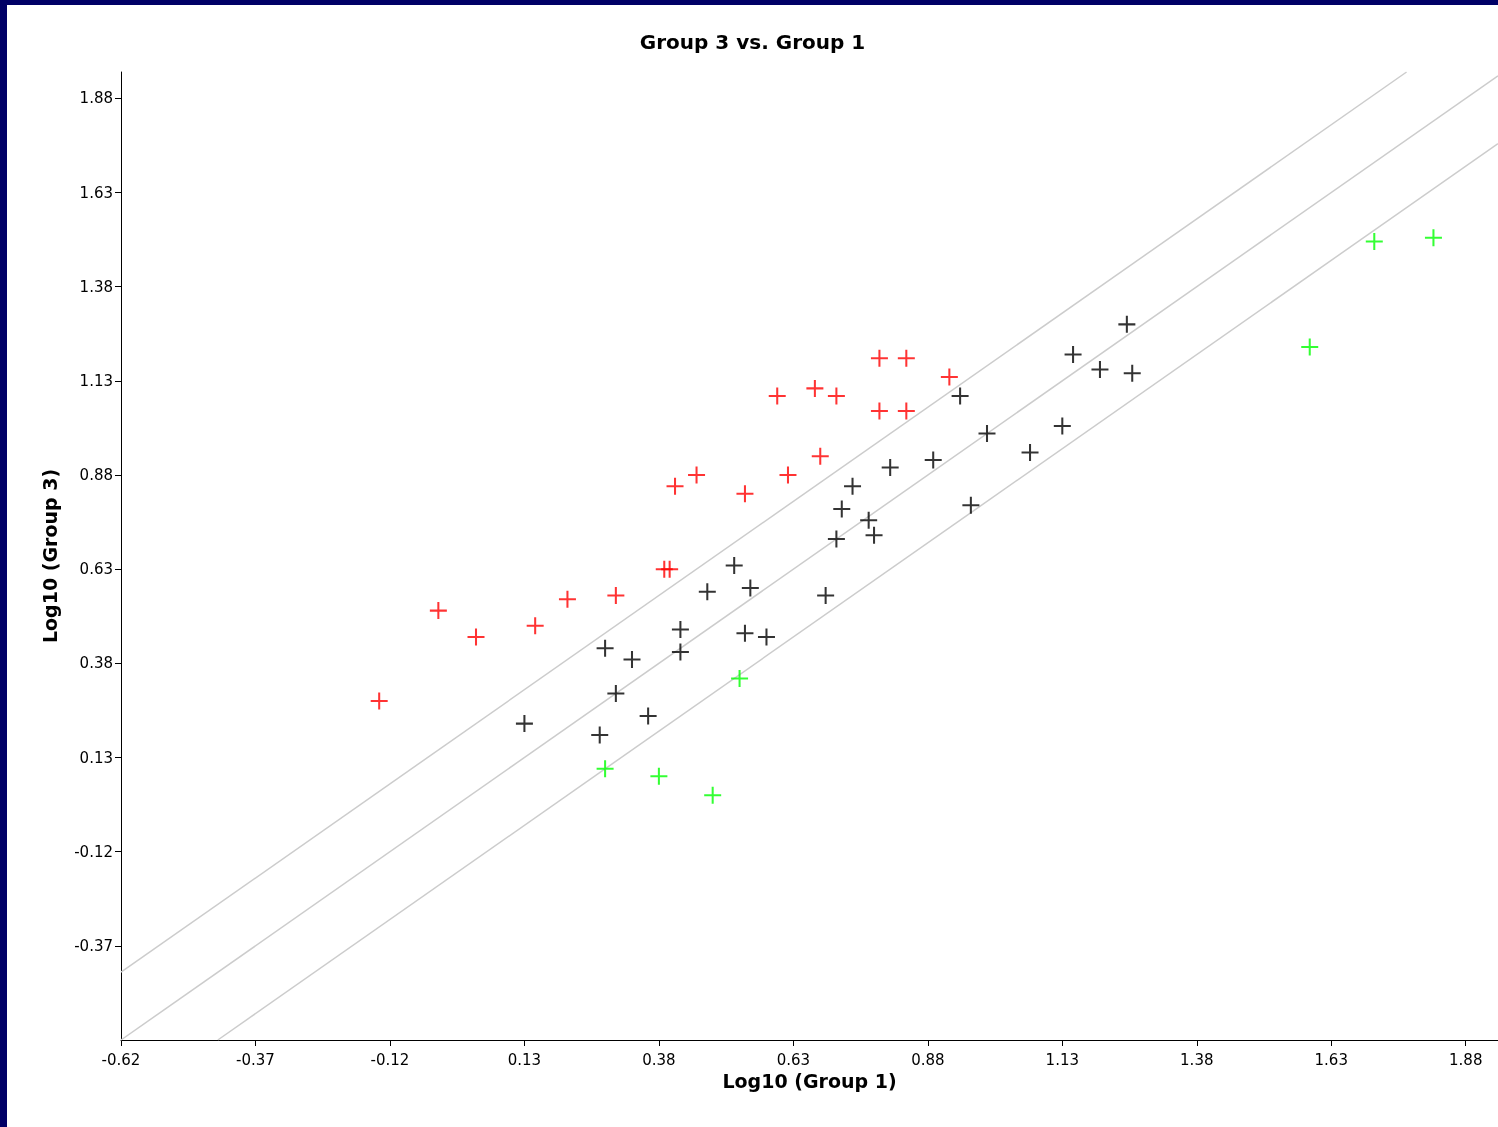  Describe the element at coordinates (93, 945) in the screenshot. I see `y-tick-label: -0.37` at that location.